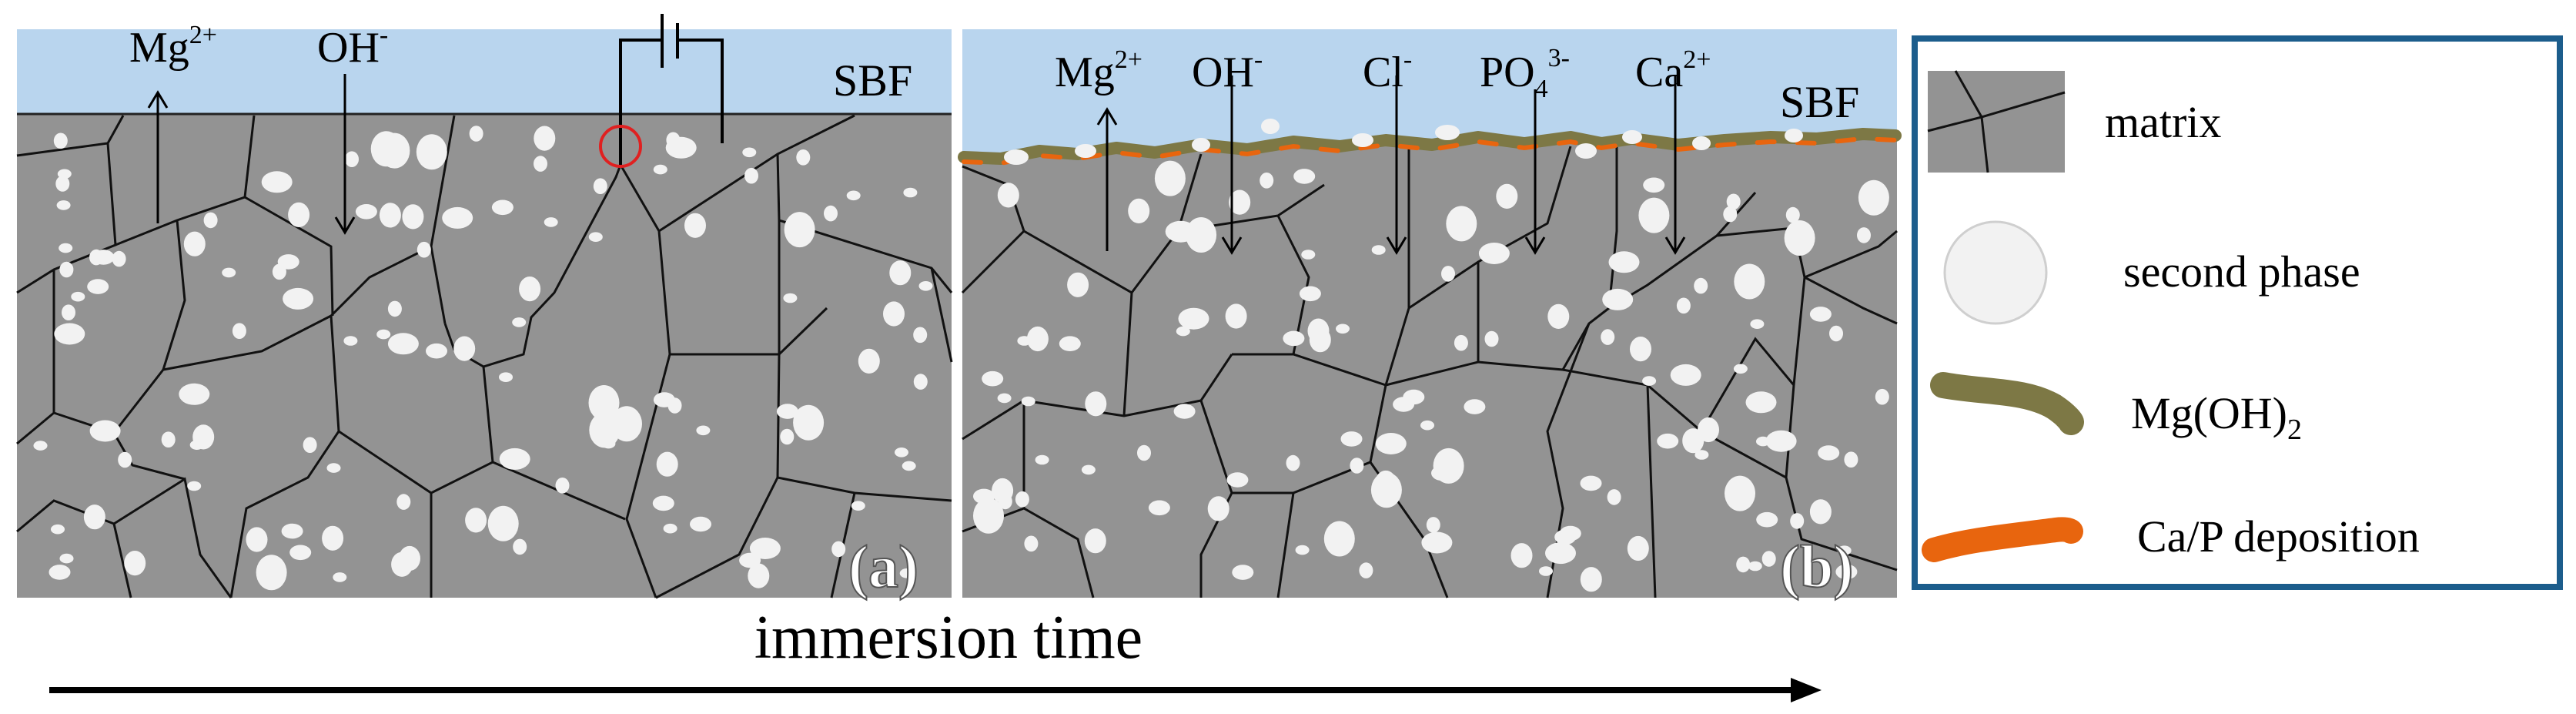 The width and height of the screenshot is (2576, 714). I want to click on legend-label-second-phase: second phase, so click(2241, 271).